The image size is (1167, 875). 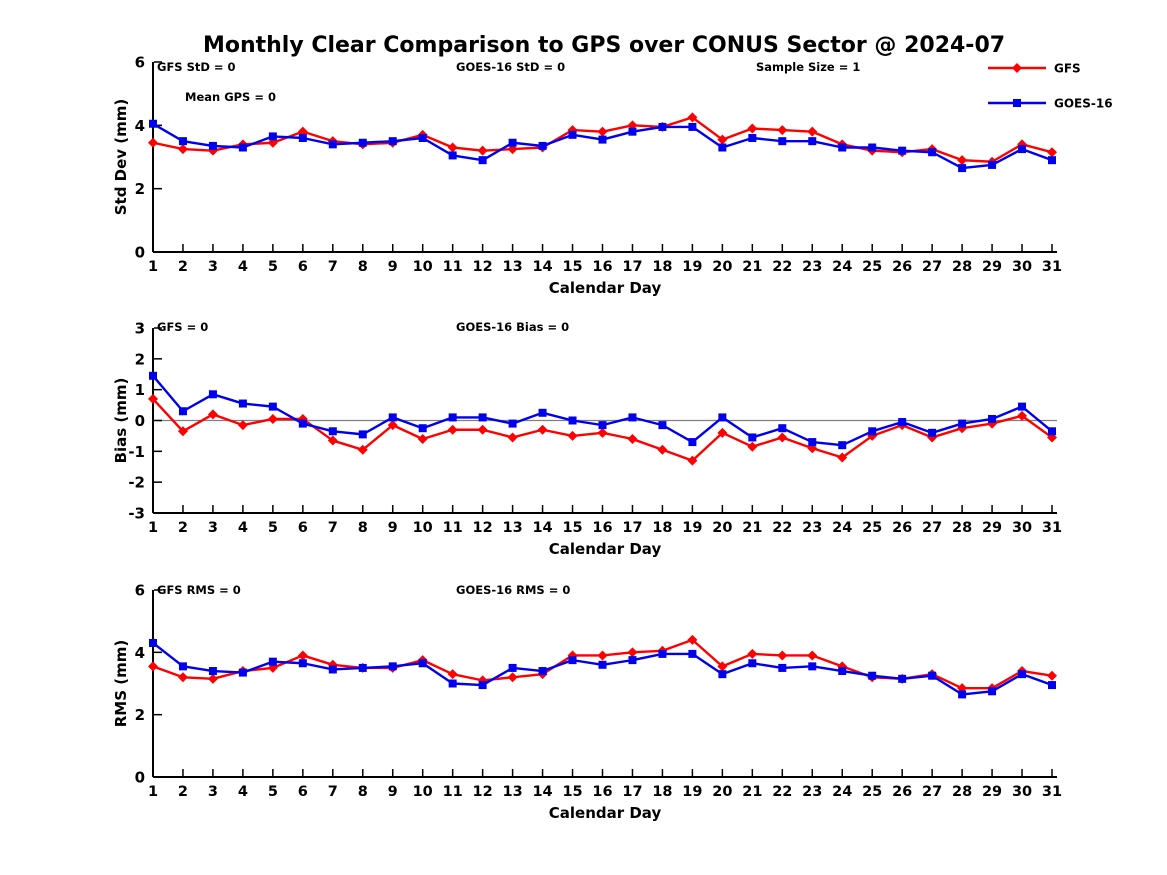 I want to click on x-tick-label: 12, so click(x=483, y=528).